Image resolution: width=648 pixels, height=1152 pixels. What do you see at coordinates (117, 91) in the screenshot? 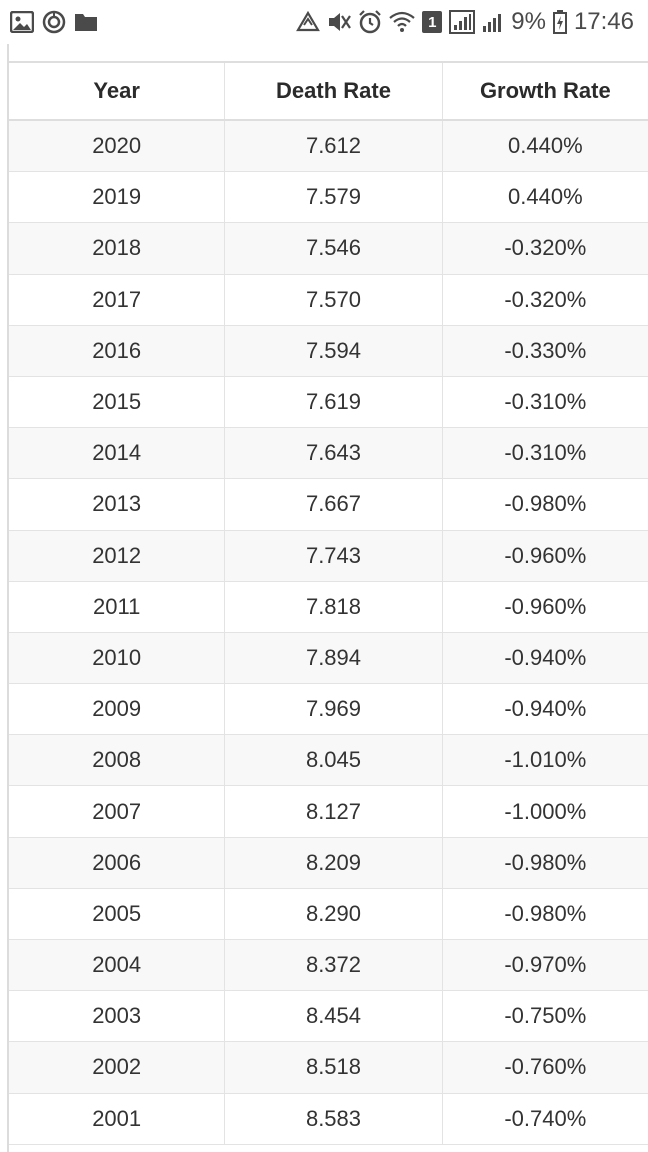
I see `header-year: Year` at bounding box center [117, 91].